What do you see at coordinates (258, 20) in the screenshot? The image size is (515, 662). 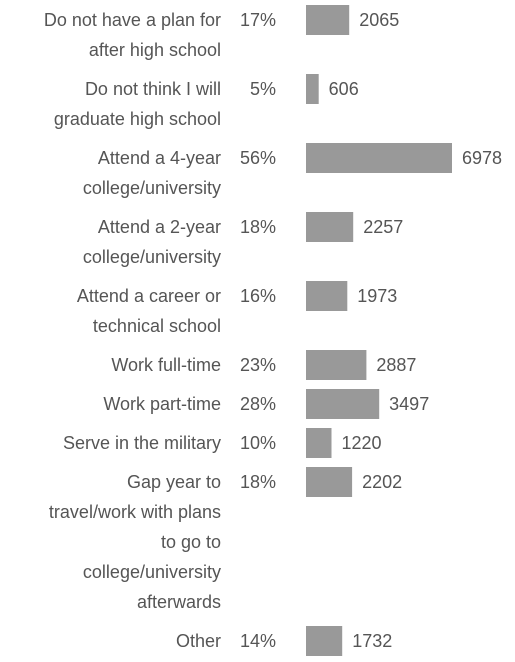 I see `percent-label: 17%` at bounding box center [258, 20].